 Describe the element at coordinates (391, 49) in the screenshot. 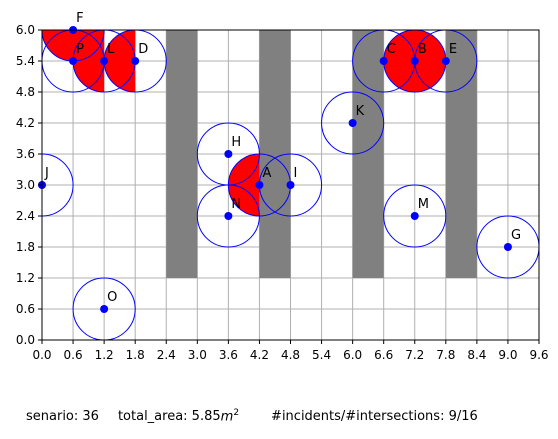

I see `point-label-C: C` at that location.